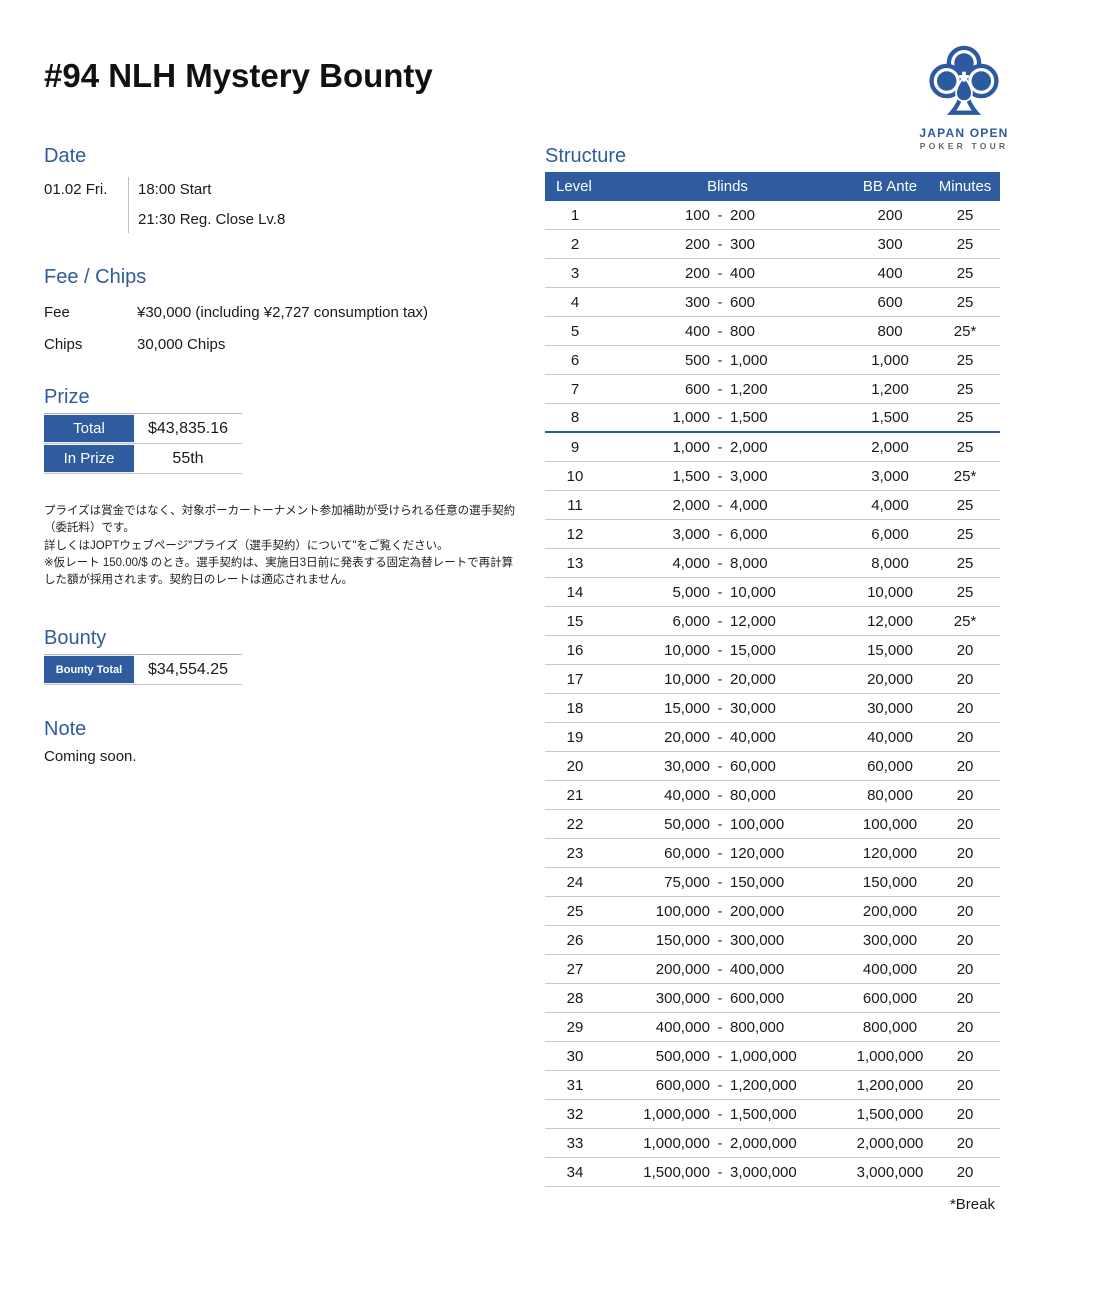 The height and width of the screenshot is (1316, 1096). I want to click on date-times: 18:00 Start 21:30 Reg. Close Lv.8, so click(207, 205).